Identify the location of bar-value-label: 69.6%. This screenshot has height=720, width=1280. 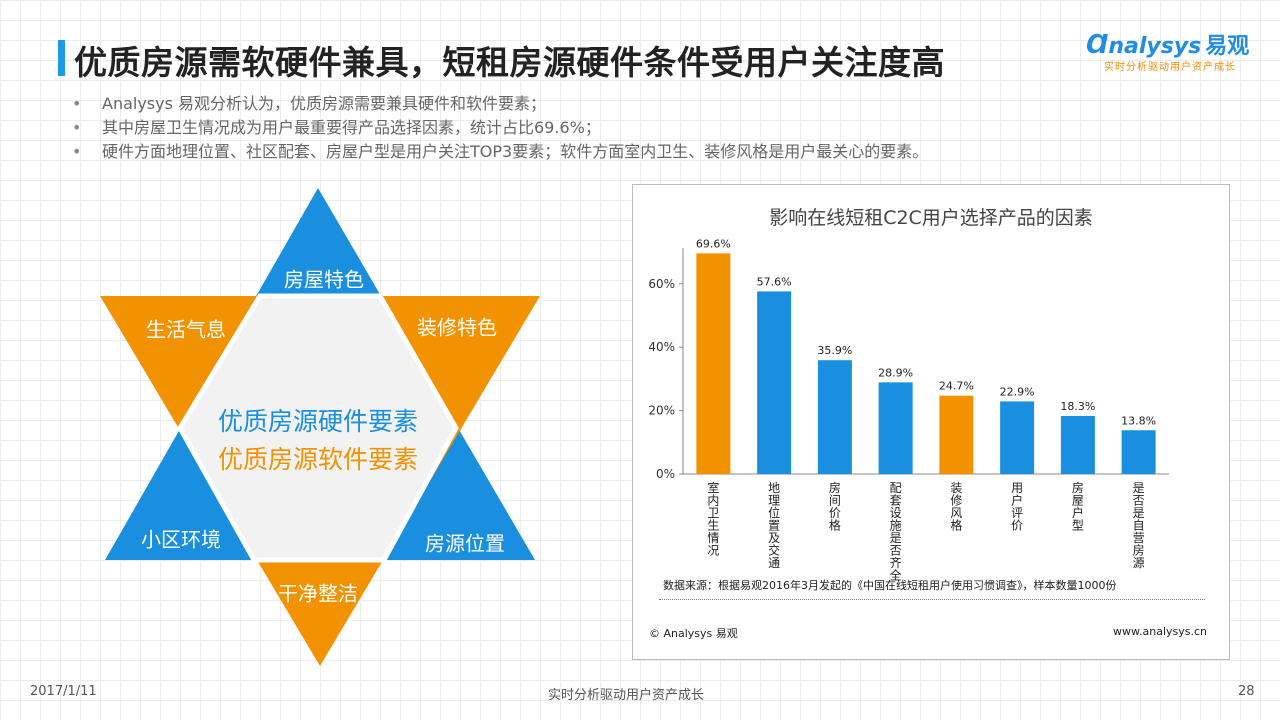
(713, 243).